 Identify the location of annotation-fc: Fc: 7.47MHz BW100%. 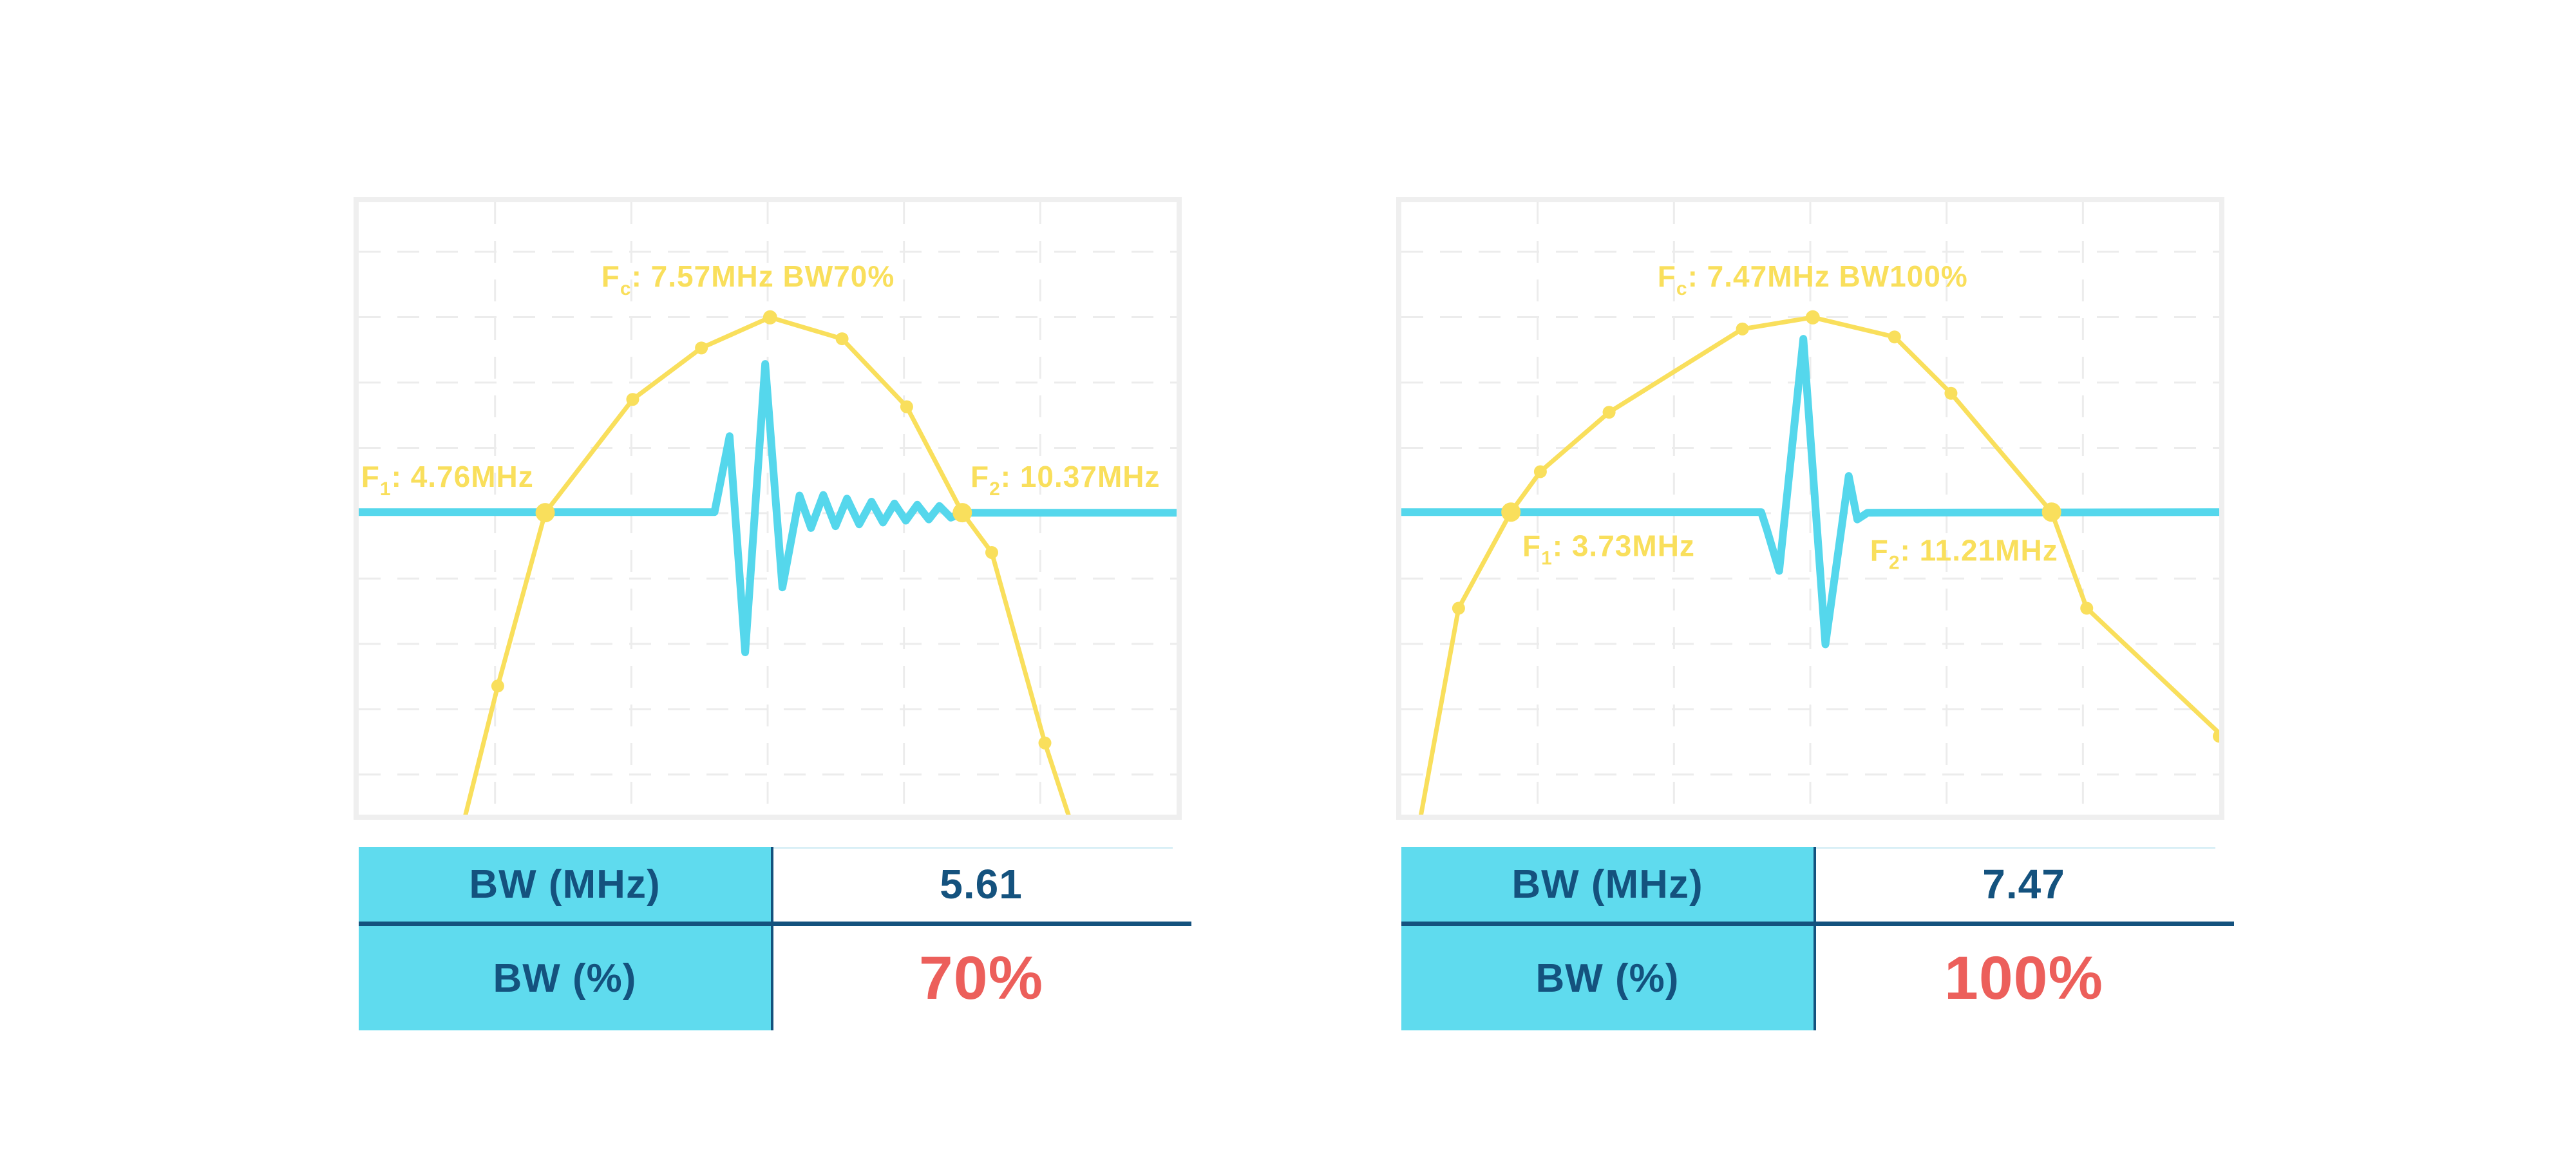
(1813, 279).